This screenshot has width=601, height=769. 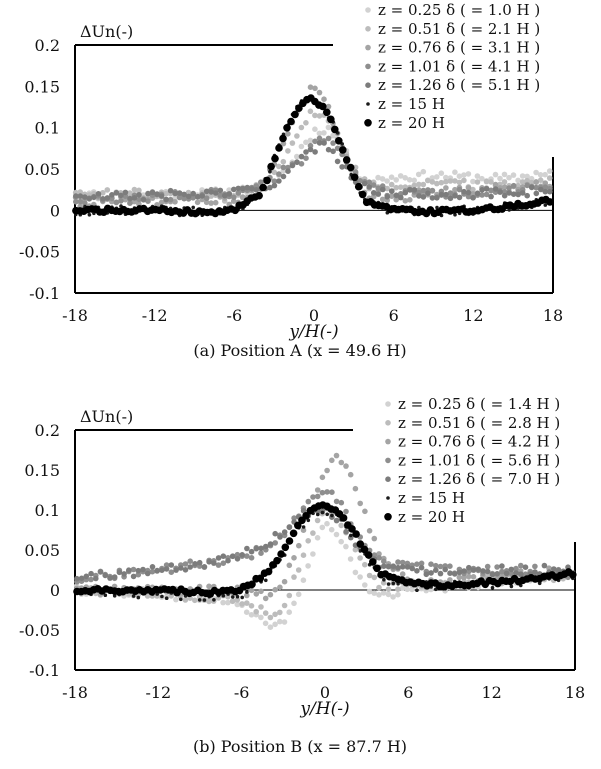 What do you see at coordinates (44, 293) in the screenshot?
I see `y-tick-label: -0.1` at bounding box center [44, 293].